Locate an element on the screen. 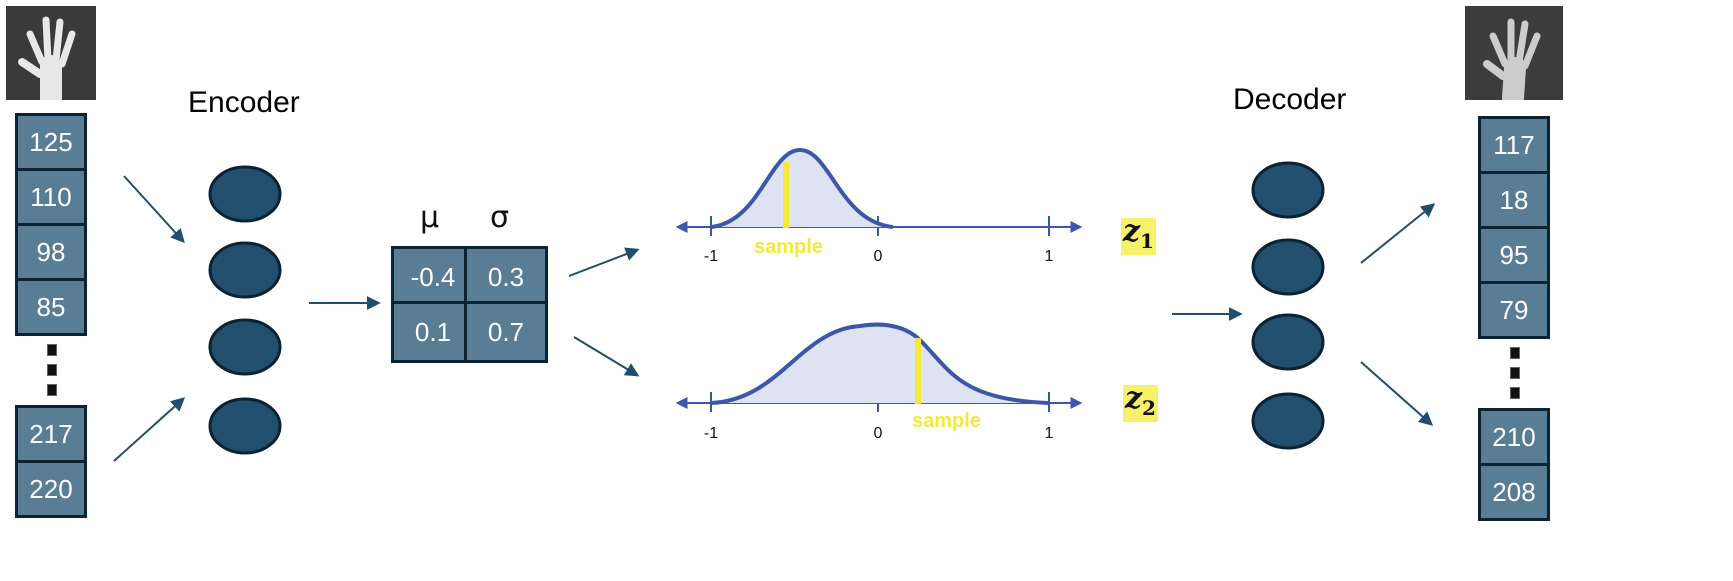 This screenshot has height=581, width=1733. input-hand-xray-image is located at coordinates (51, 53).